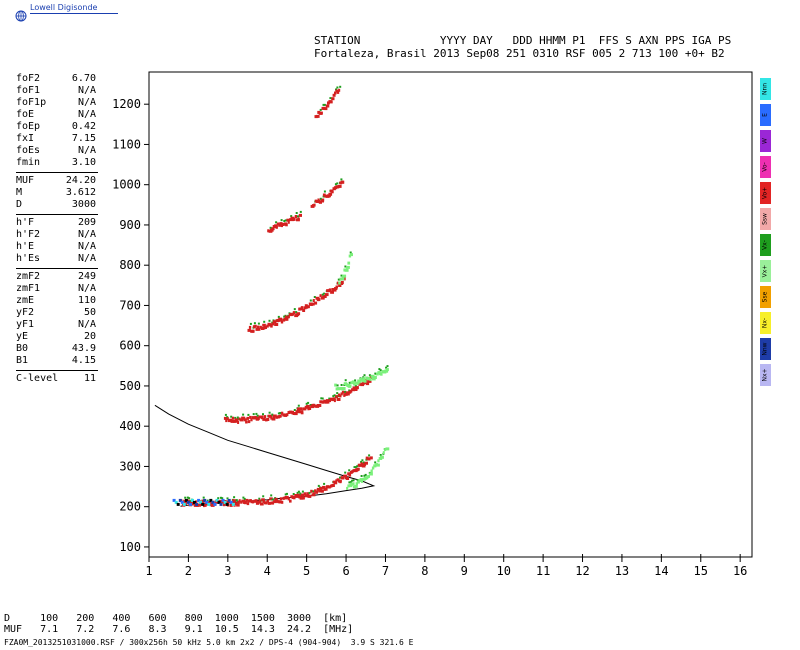 The image size is (800, 650). Describe the element at coordinates (19, 204) in the screenshot. I see `param-label: D` at that location.